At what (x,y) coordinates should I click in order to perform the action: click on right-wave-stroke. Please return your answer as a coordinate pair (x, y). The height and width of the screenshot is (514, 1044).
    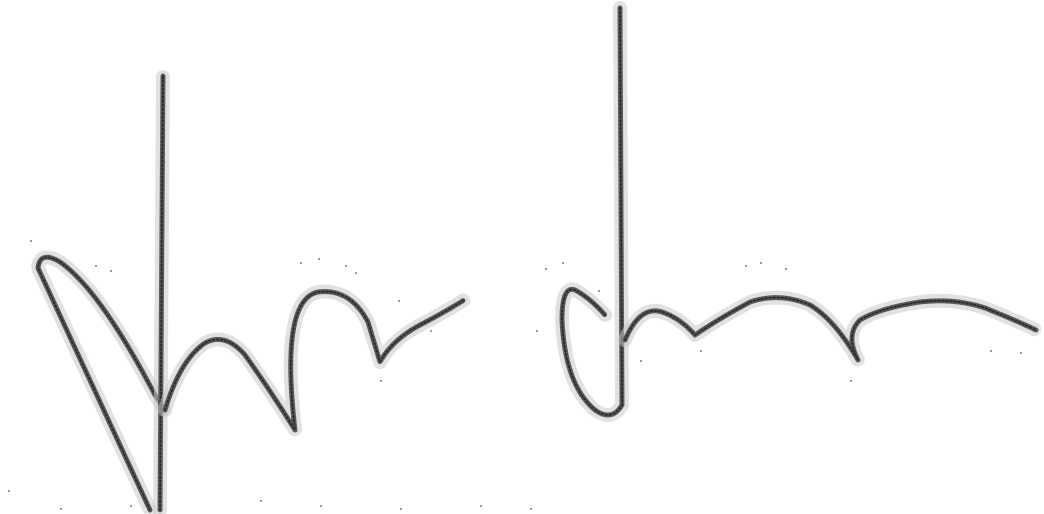
    Looking at the image, I should click on (830, 328).